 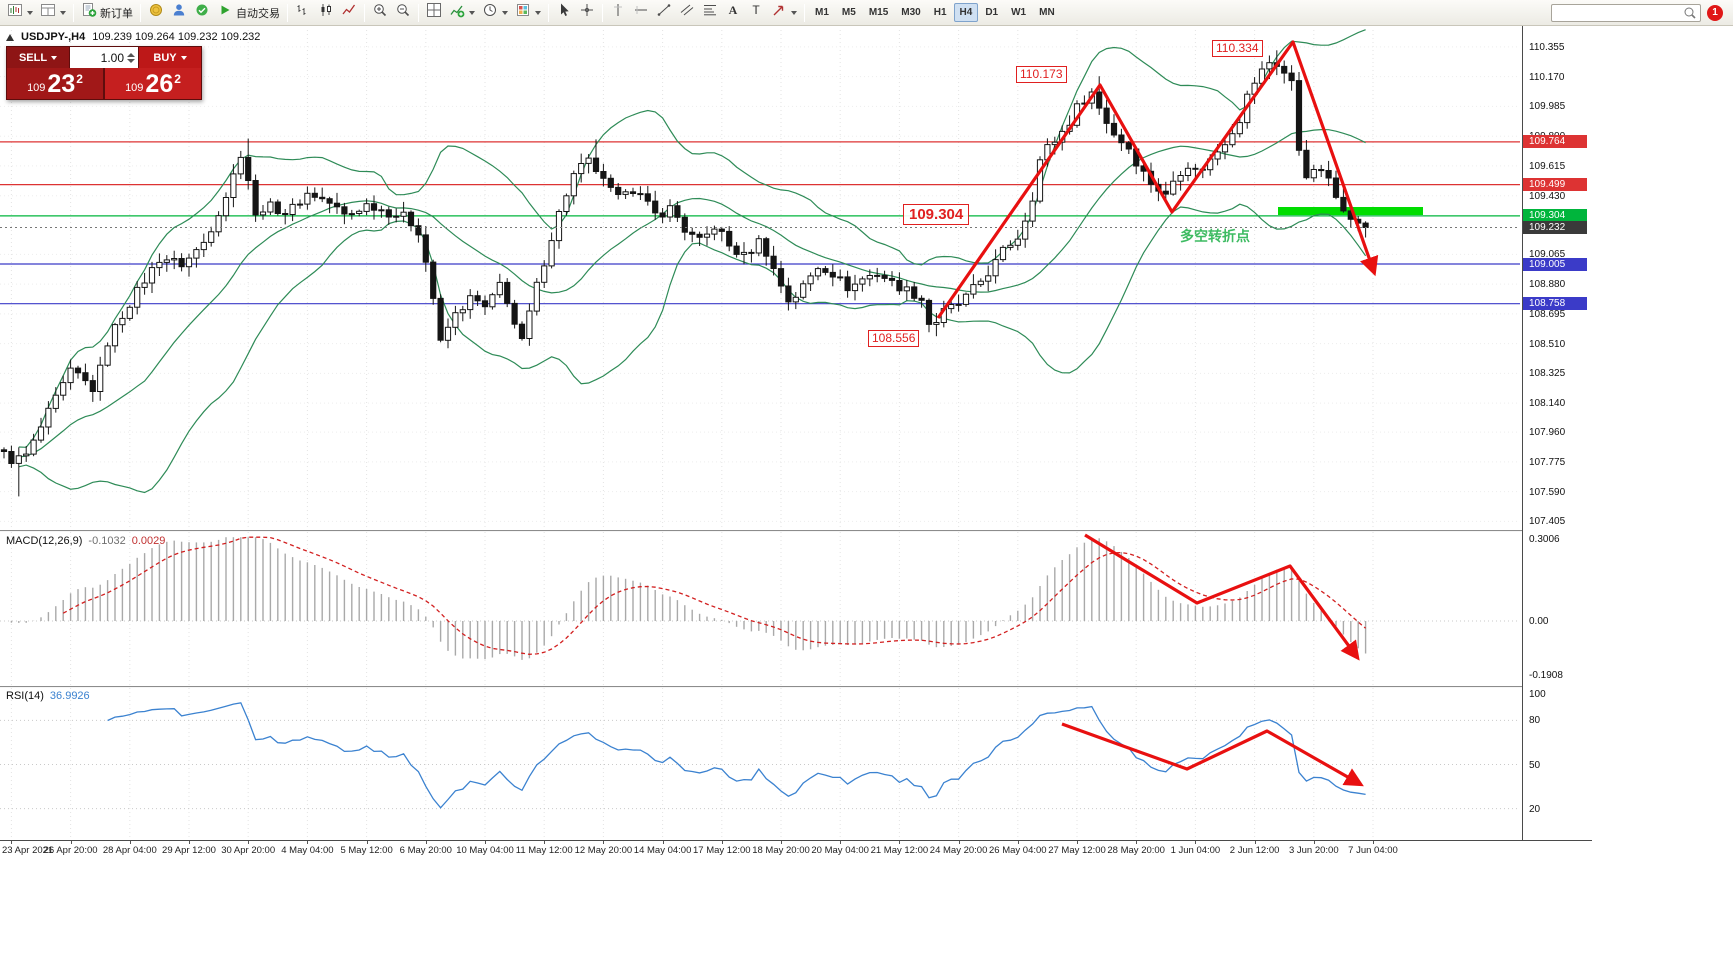 I want to click on timeframe-w1: W1, so click(x=1019, y=12).